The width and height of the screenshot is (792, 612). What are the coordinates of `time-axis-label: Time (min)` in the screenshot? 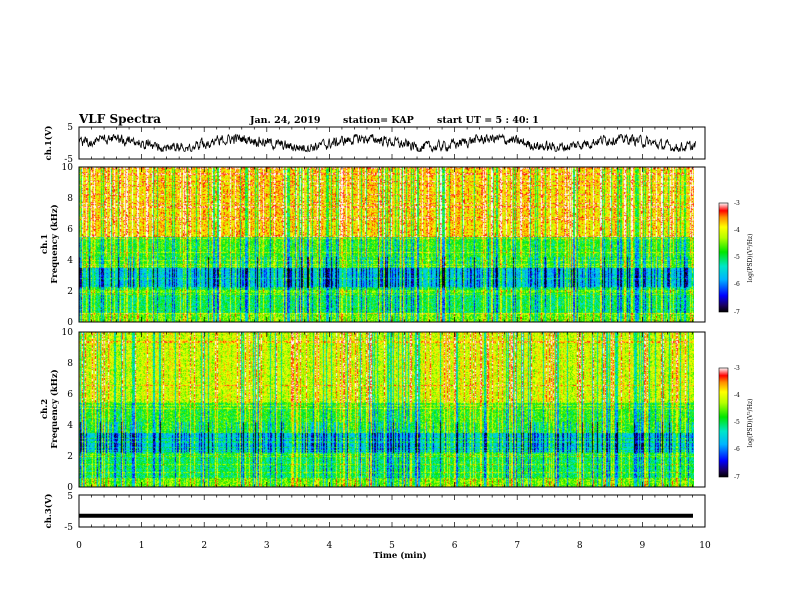 It's located at (399, 555).